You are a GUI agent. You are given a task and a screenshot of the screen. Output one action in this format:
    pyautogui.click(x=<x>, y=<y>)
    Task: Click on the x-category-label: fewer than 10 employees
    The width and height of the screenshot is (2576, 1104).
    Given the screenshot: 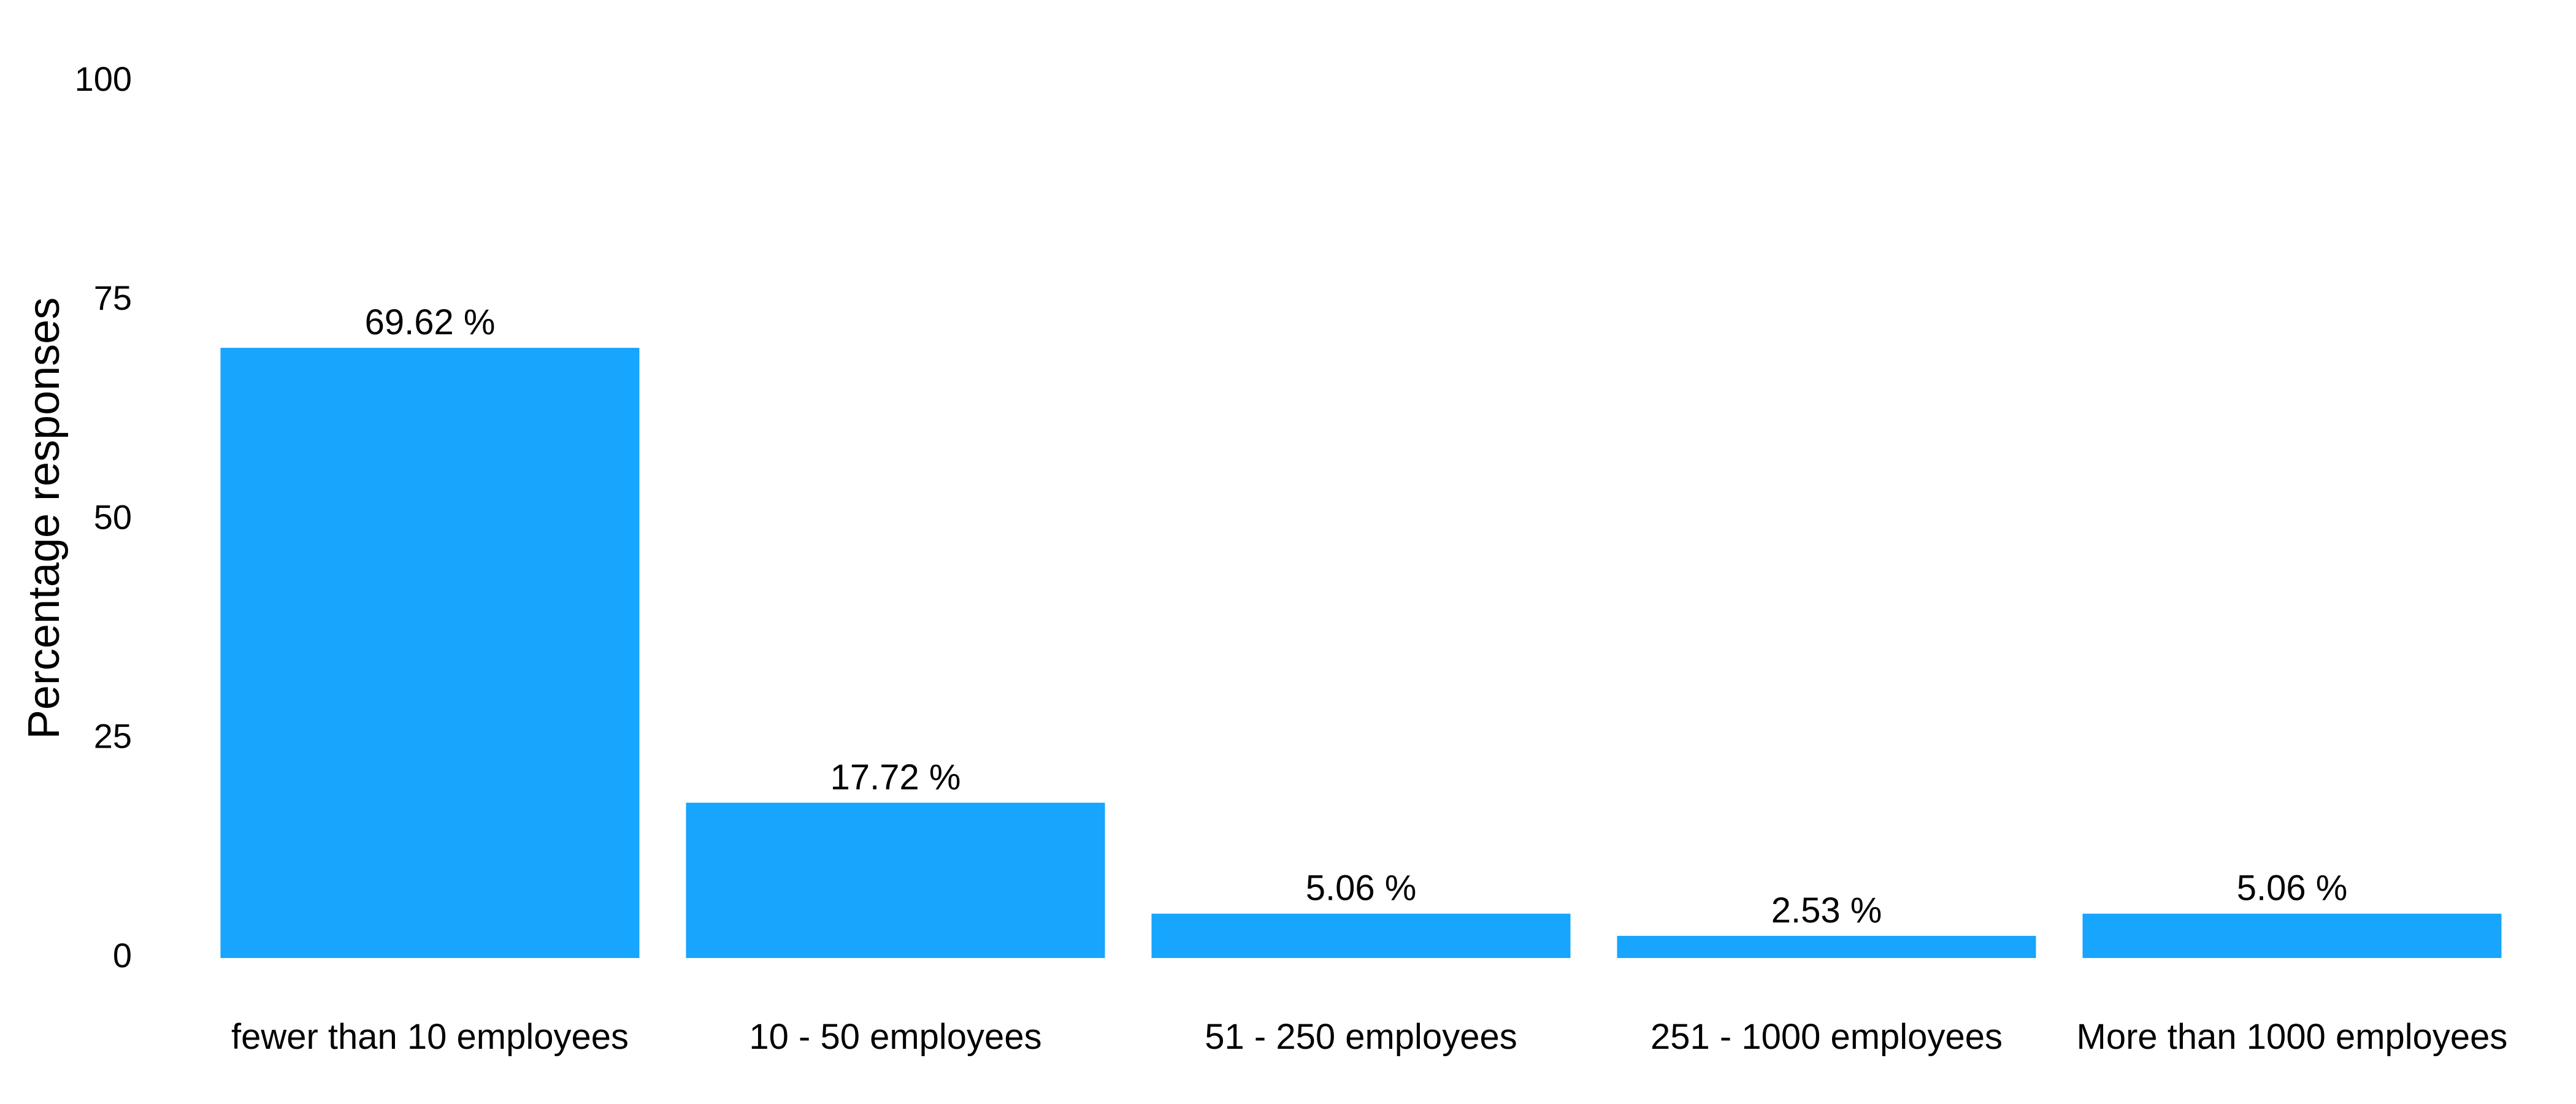 What is the action you would take?
    pyautogui.click(x=430, y=1037)
    